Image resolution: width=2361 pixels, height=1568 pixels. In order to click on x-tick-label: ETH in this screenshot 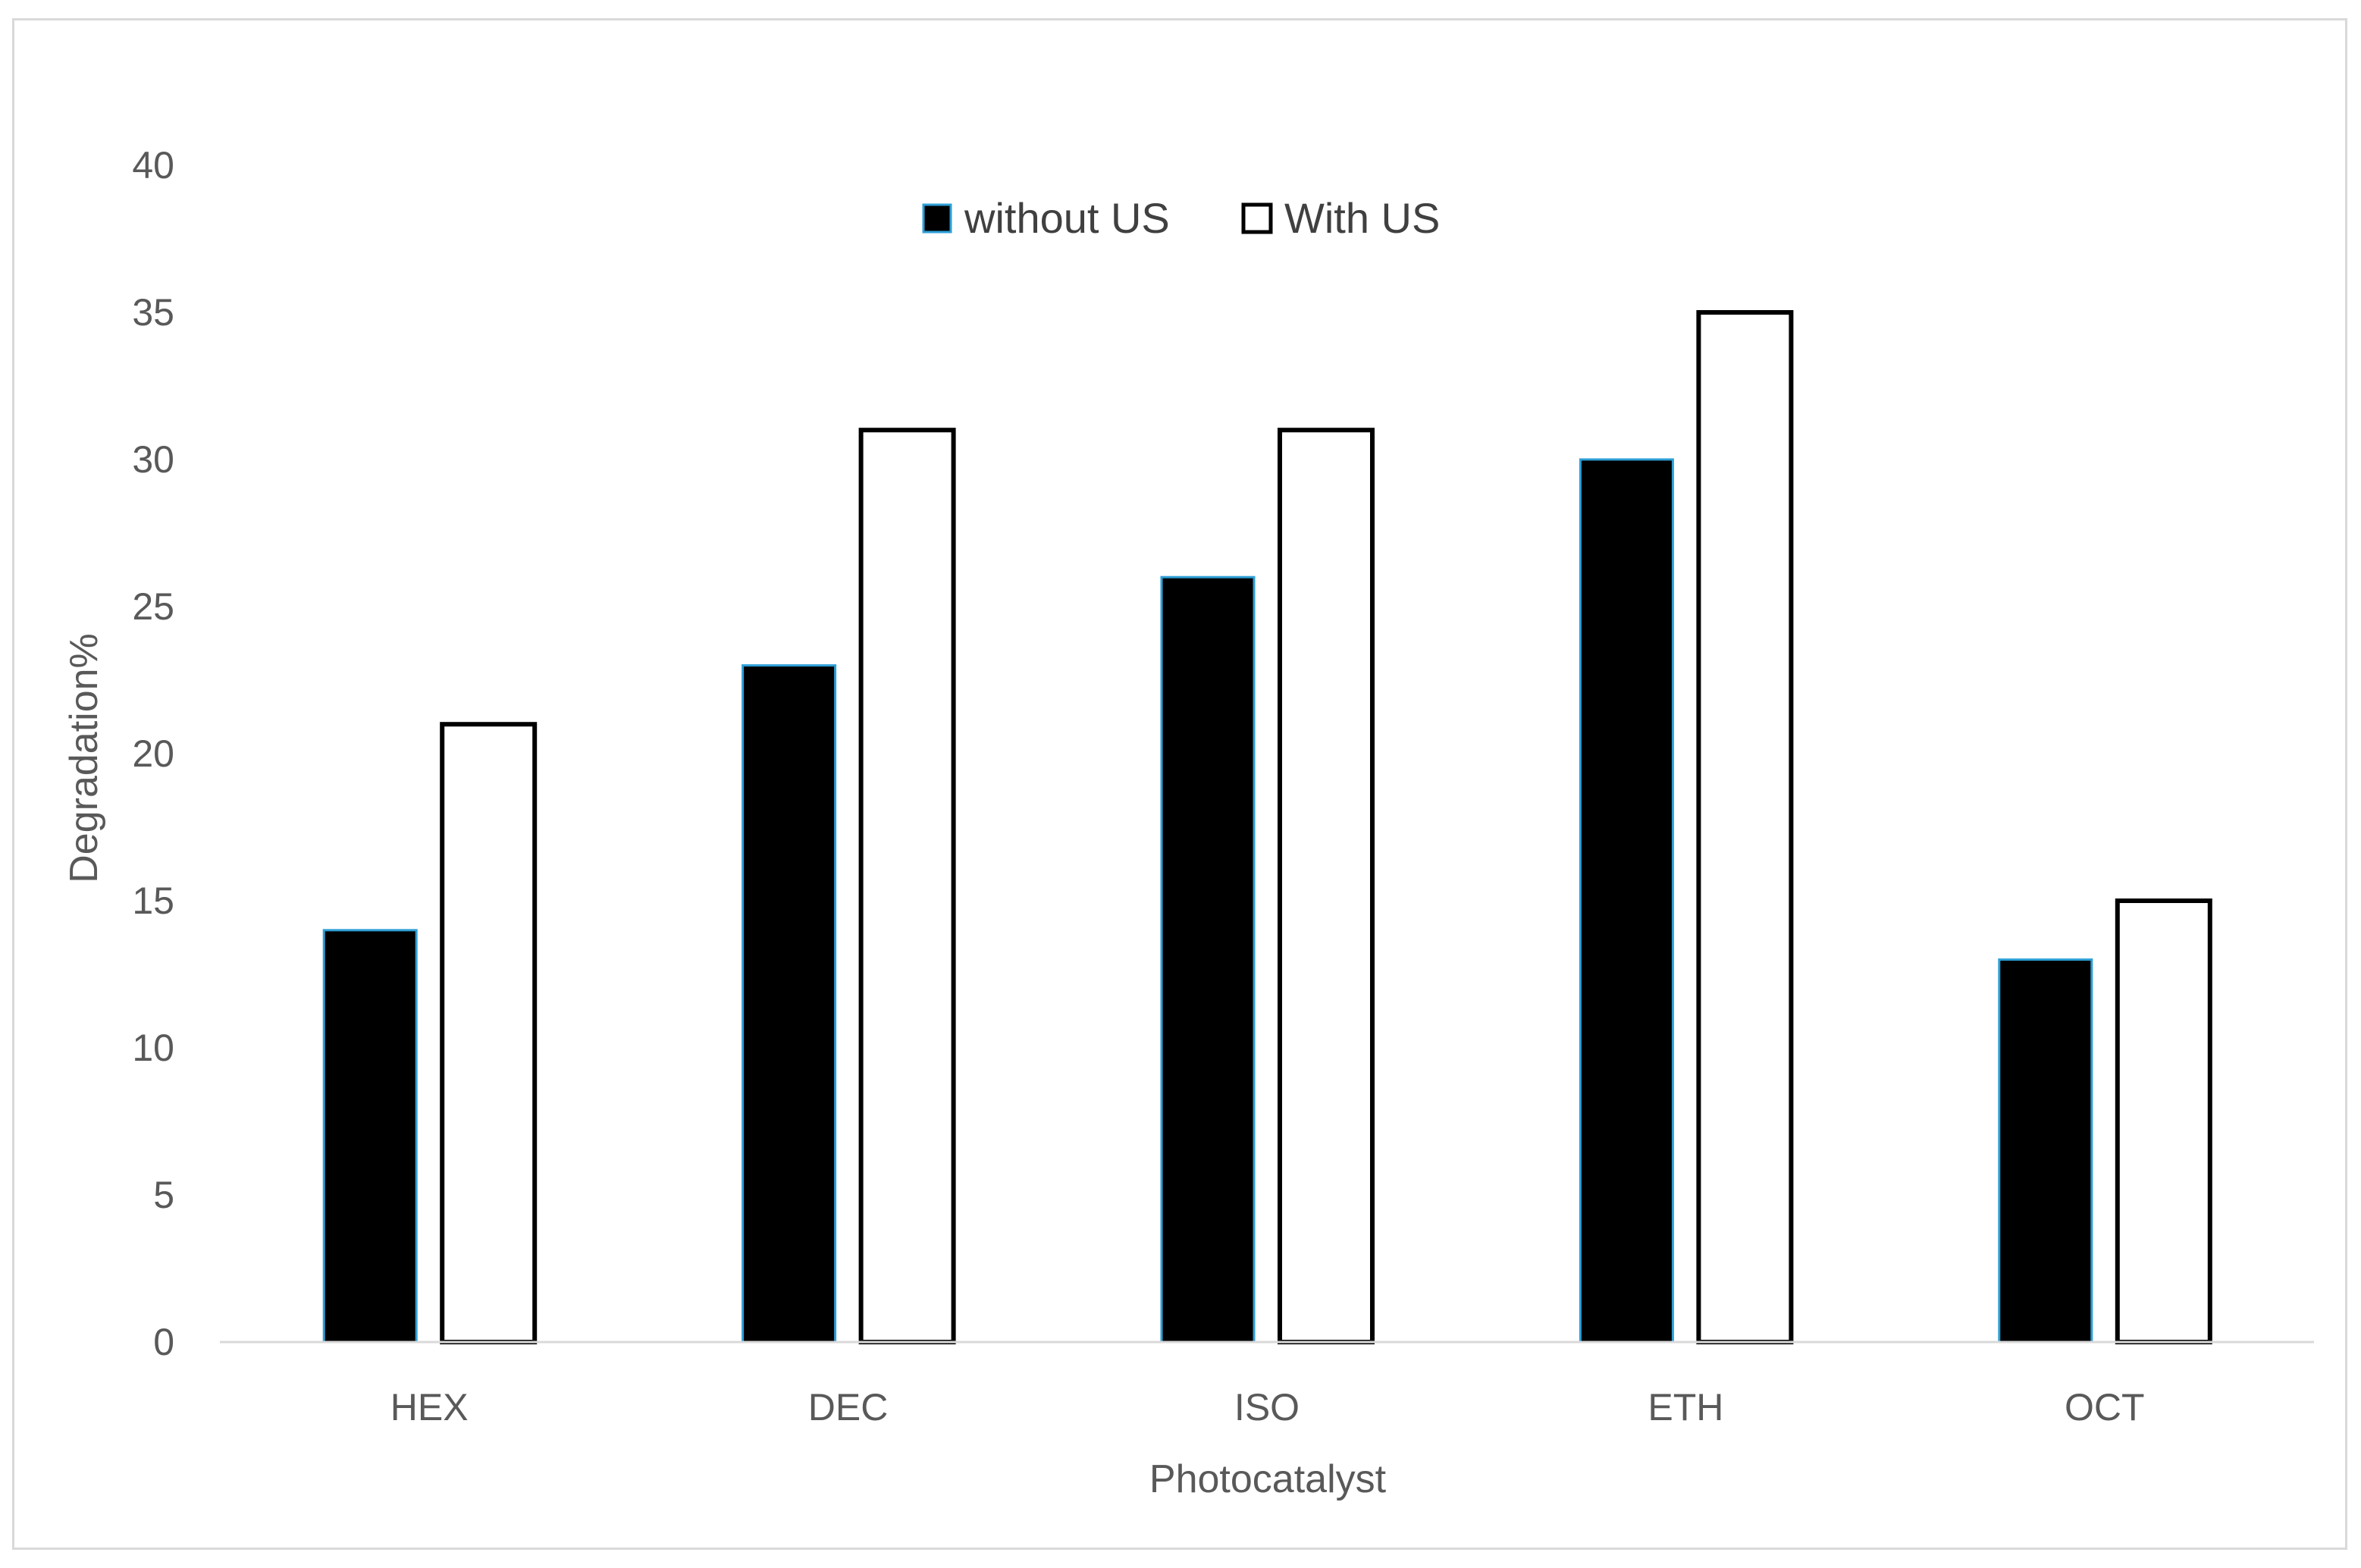, I will do `click(1685, 1407)`.